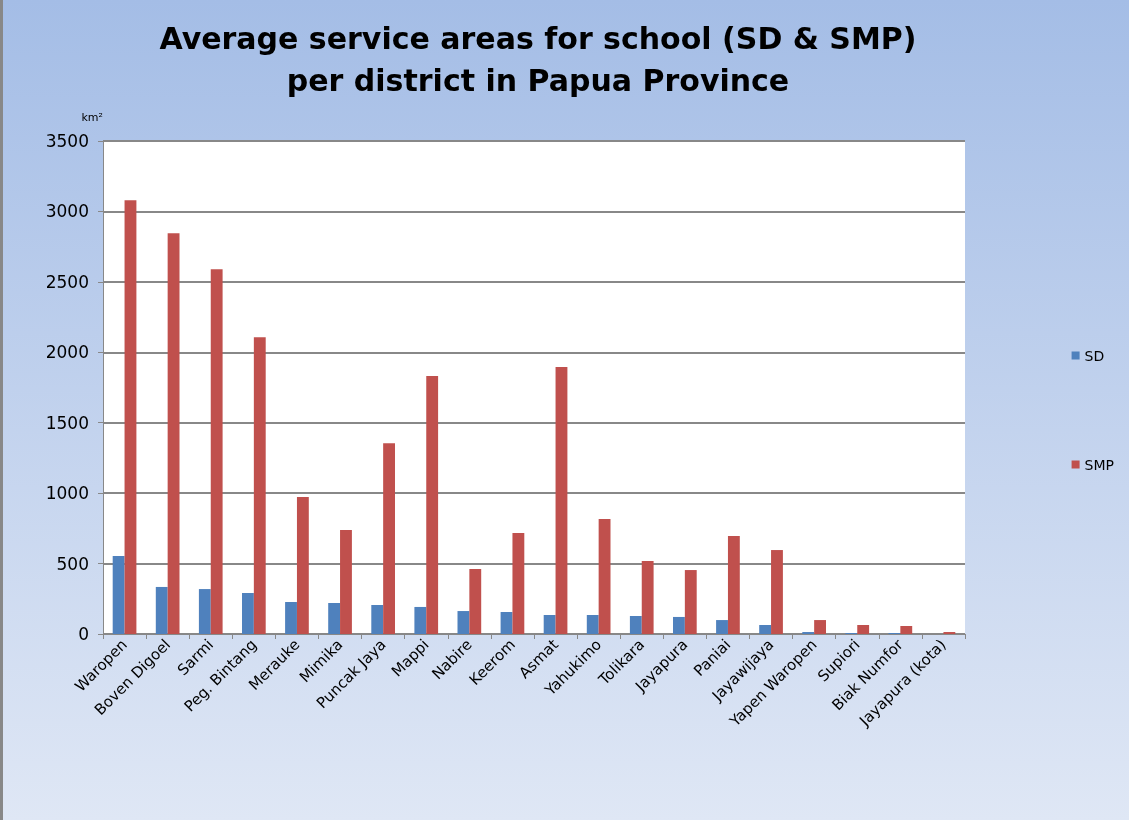 This screenshot has height=820, width=1129. Describe the element at coordinates (67, 352) in the screenshot. I see `y-tick-label: 2000` at that location.